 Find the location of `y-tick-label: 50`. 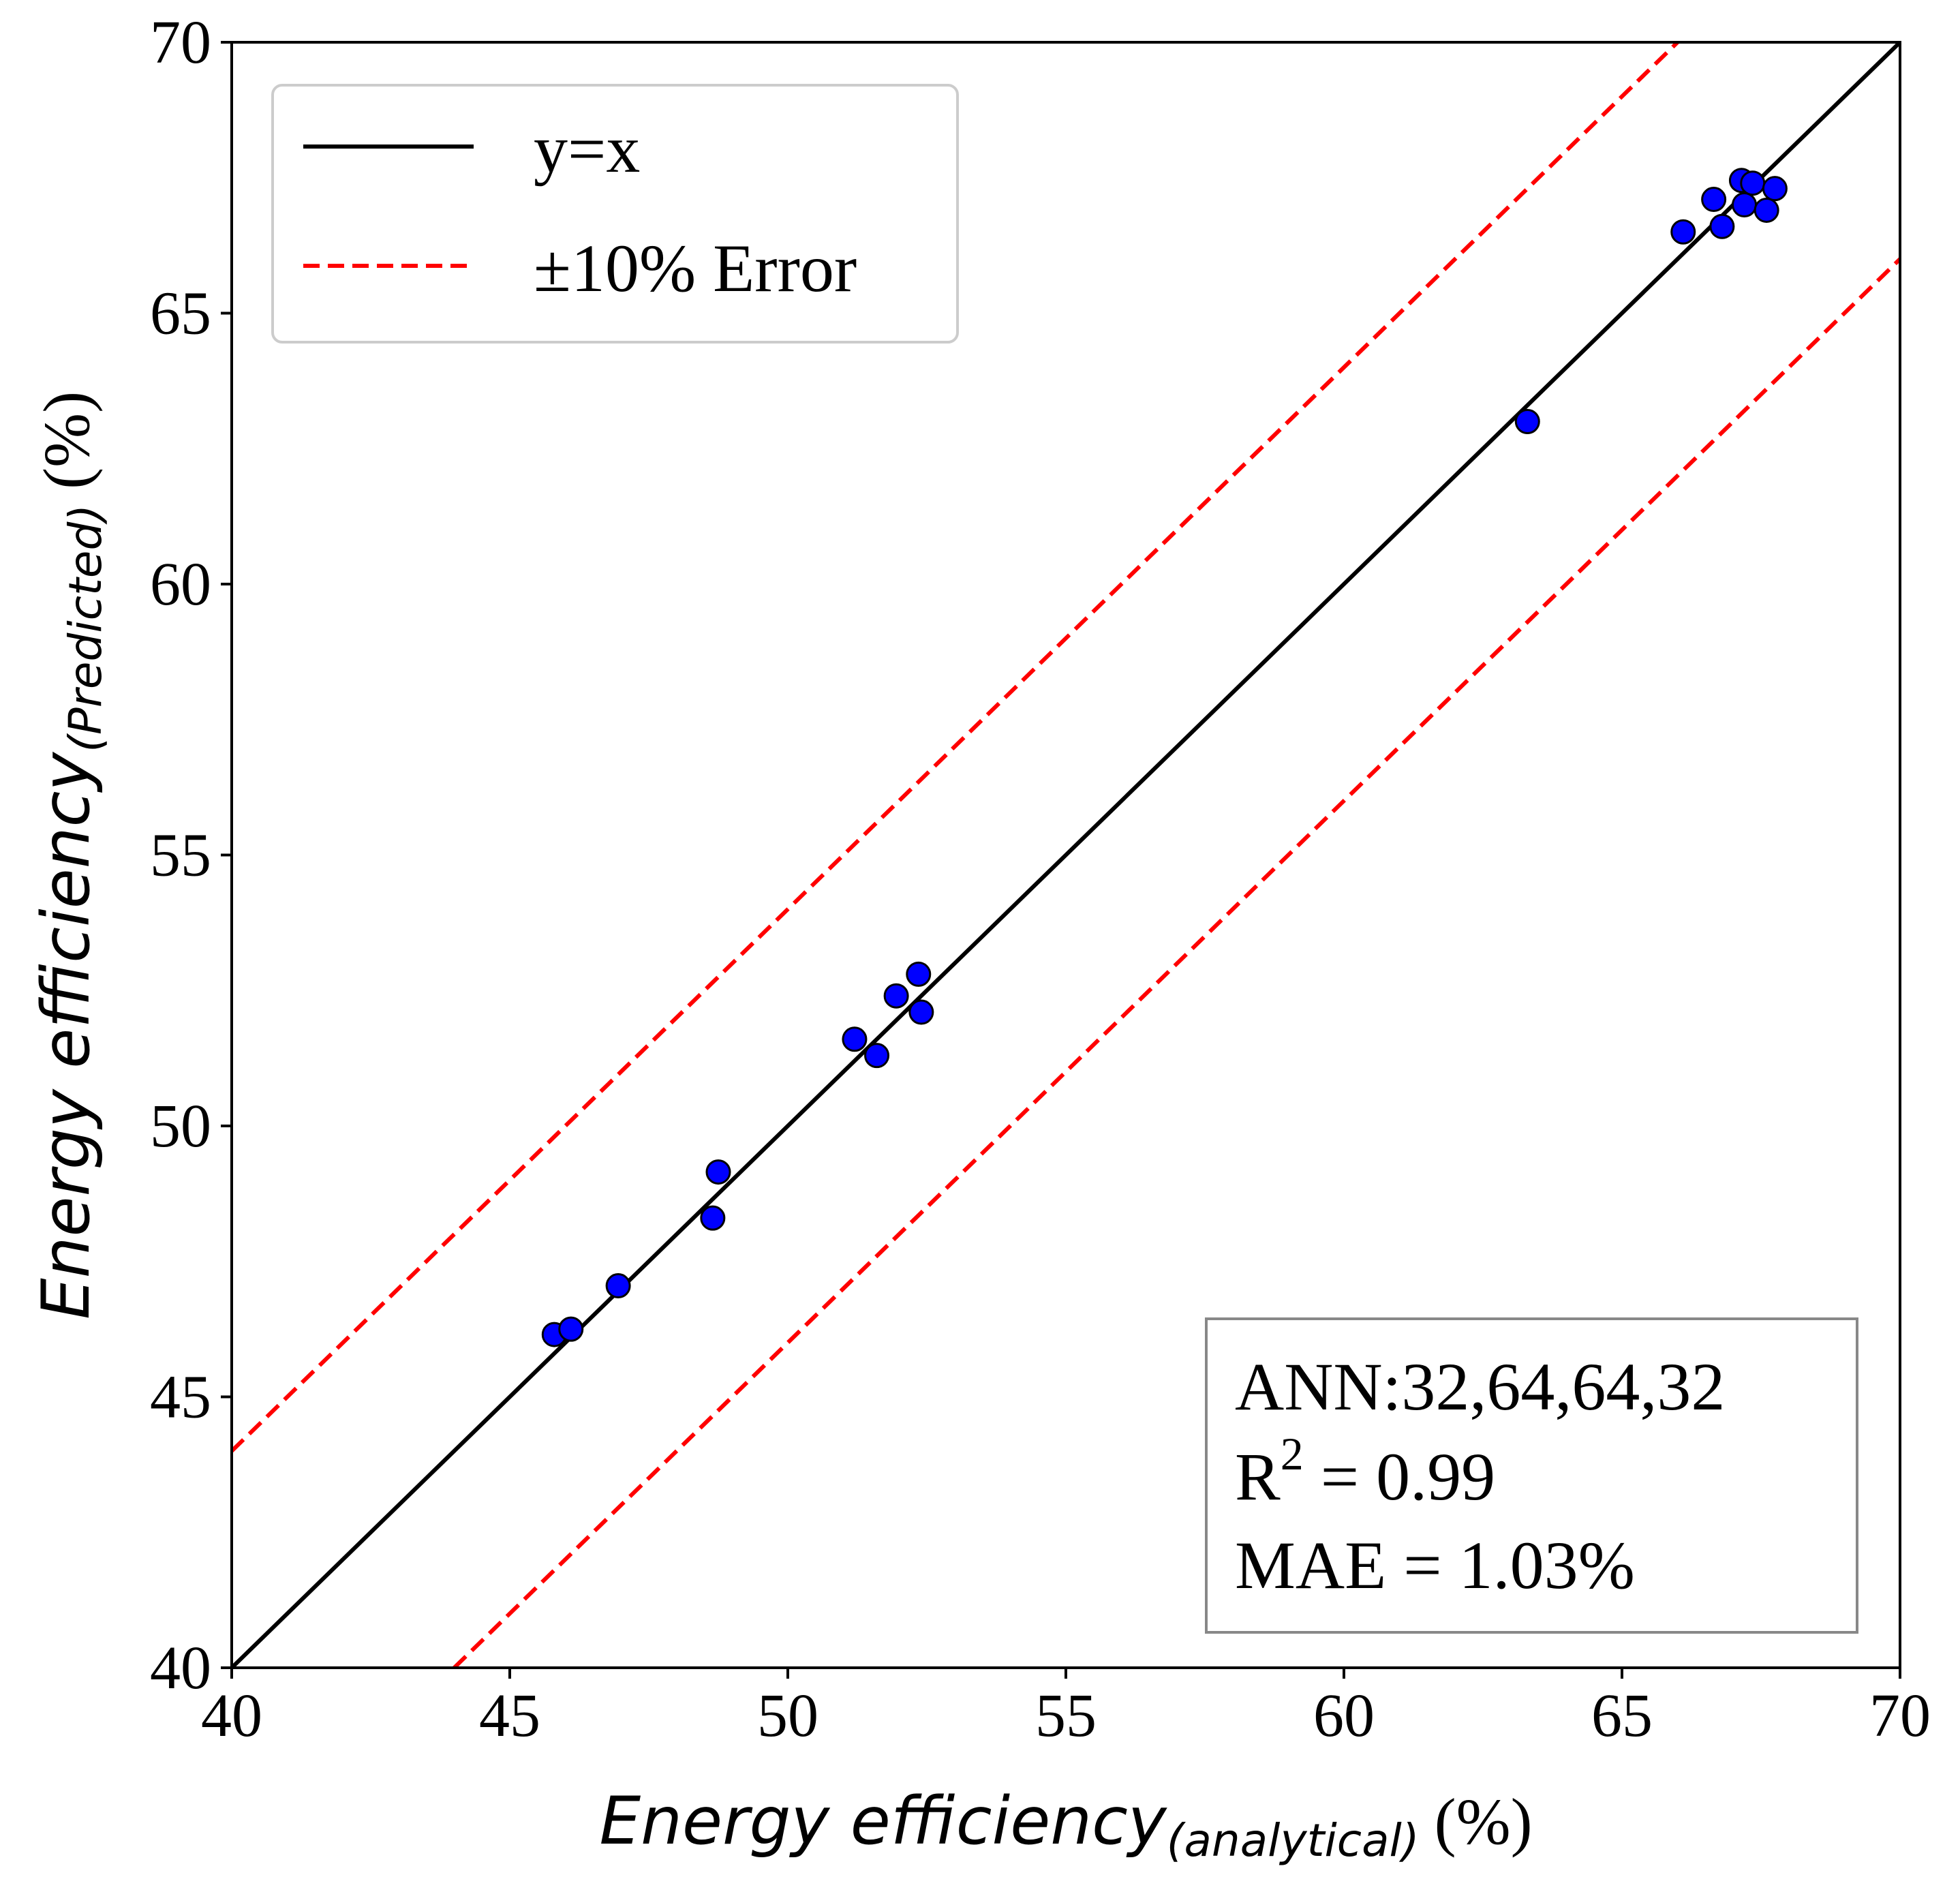

y-tick-label: 50 is located at coordinates (180, 1126).